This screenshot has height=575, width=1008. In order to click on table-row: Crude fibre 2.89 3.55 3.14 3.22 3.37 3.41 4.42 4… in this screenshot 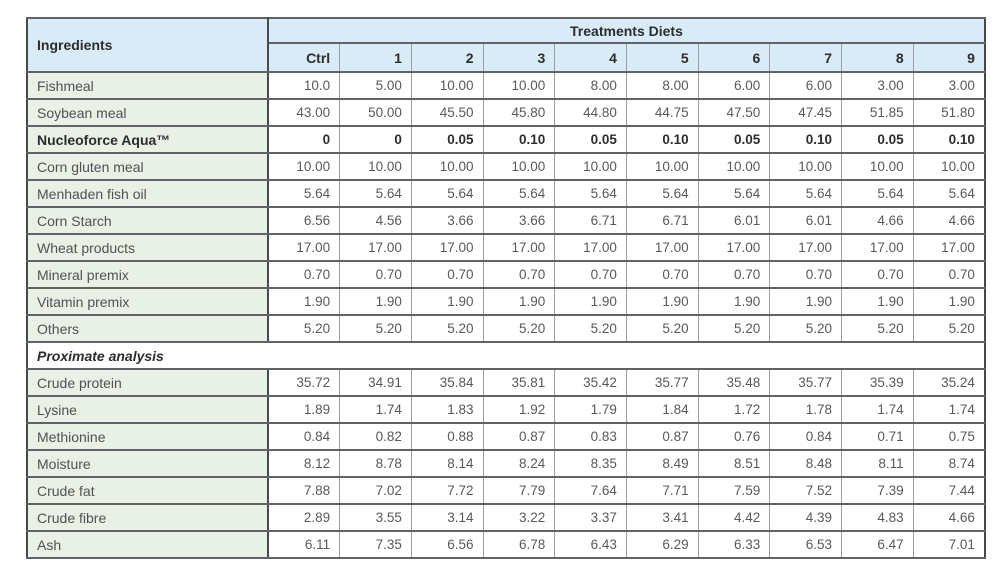, I will do `click(506, 517)`.